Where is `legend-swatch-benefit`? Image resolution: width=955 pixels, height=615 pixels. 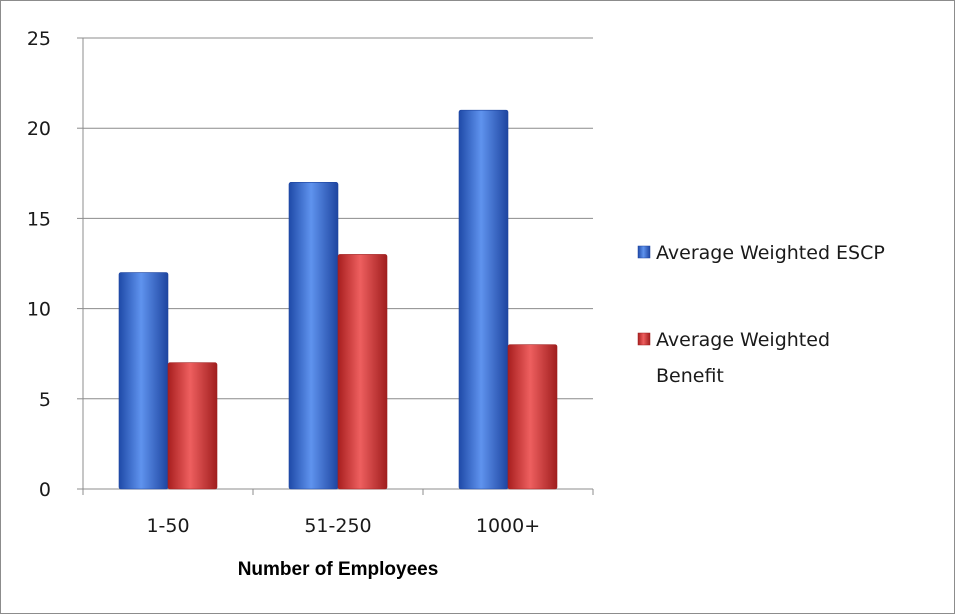 legend-swatch-benefit is located at coordinates (644, 339).